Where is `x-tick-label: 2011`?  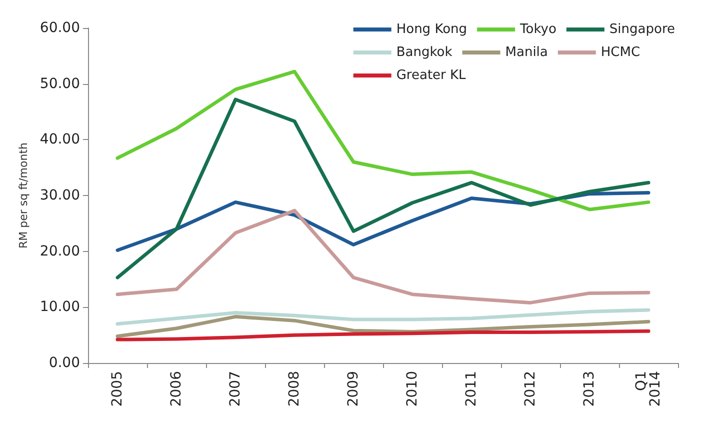
x-tick-label: 2011 is located at coordinates (472, 389).